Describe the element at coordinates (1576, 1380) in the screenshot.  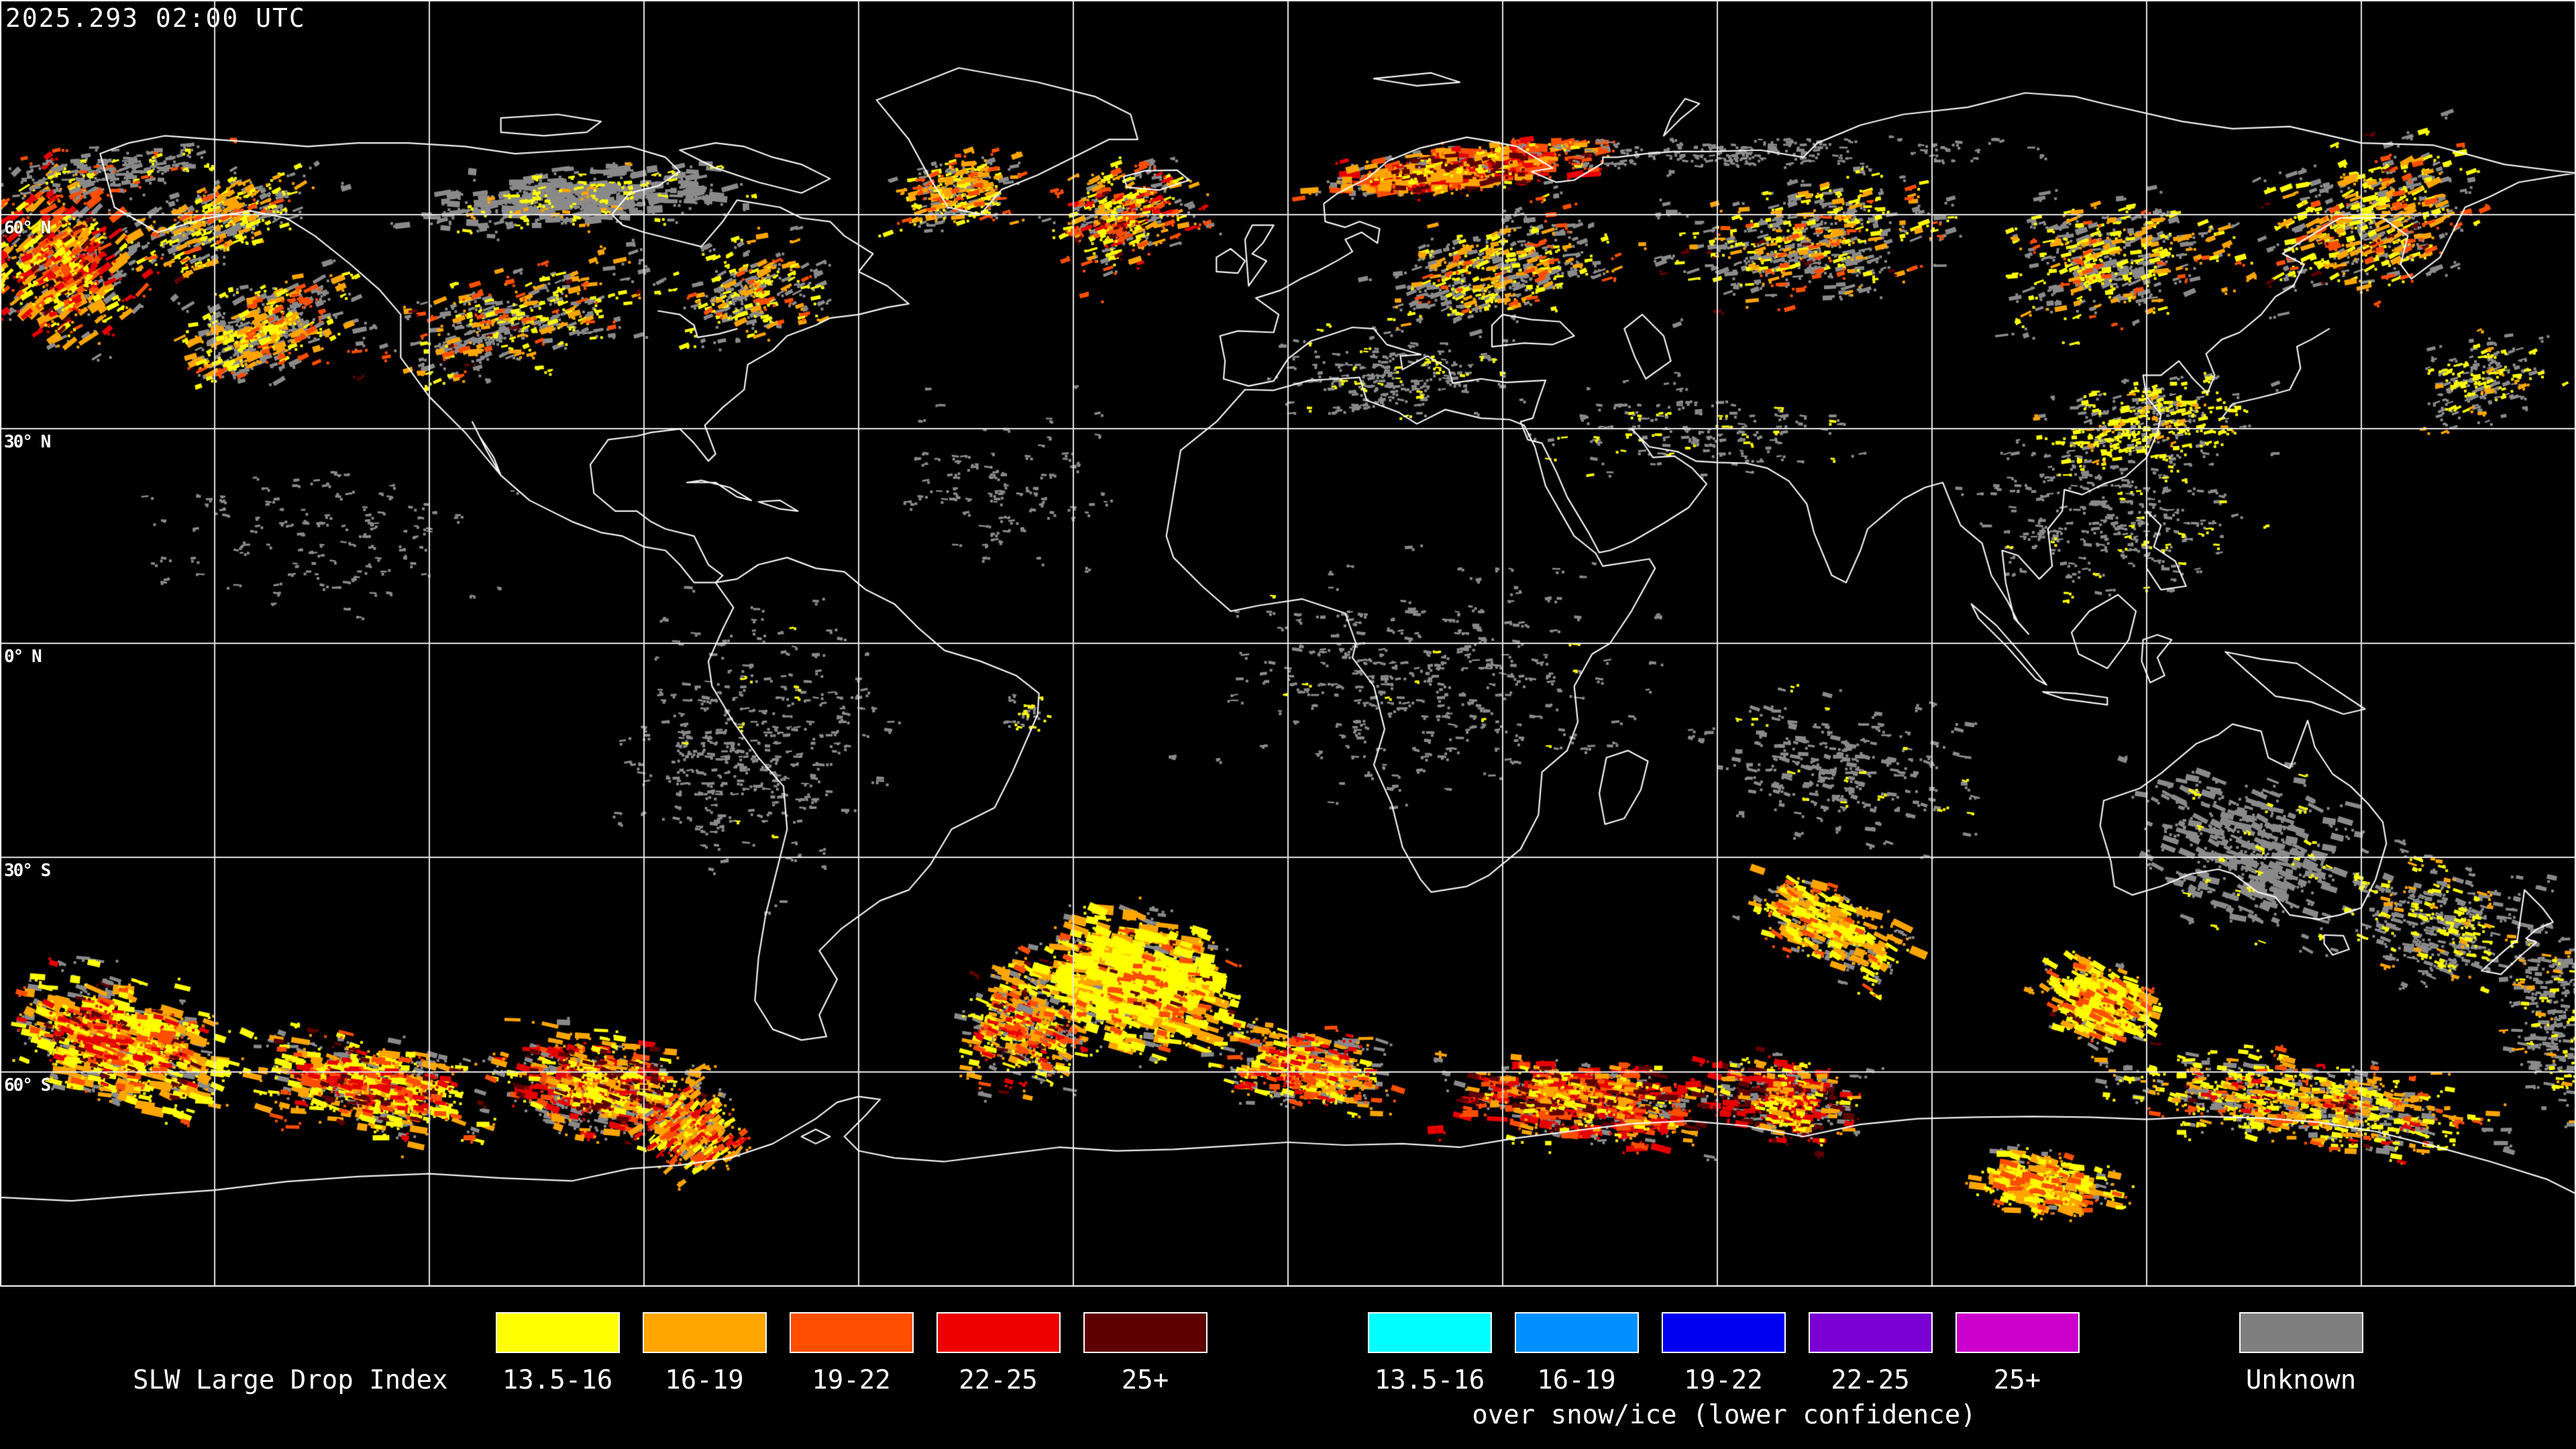
I see `legend-label-ice-1: 16-19` at that location.